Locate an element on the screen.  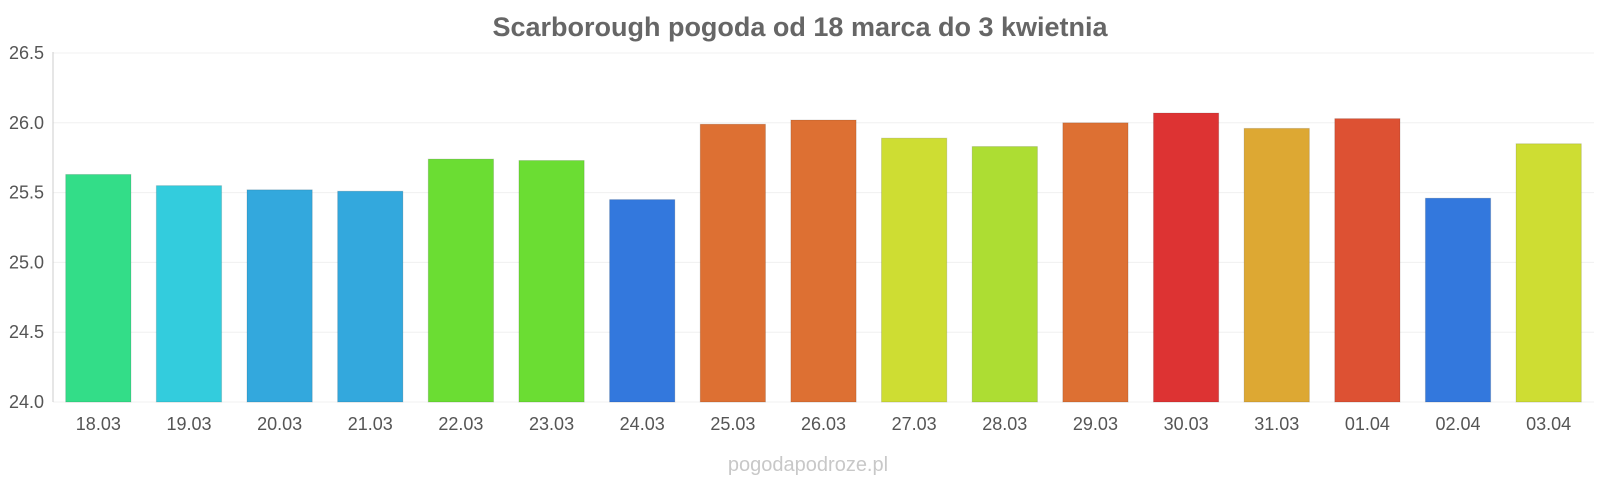
y-tick-label: 24.0 is located at coordinates (26, 402).